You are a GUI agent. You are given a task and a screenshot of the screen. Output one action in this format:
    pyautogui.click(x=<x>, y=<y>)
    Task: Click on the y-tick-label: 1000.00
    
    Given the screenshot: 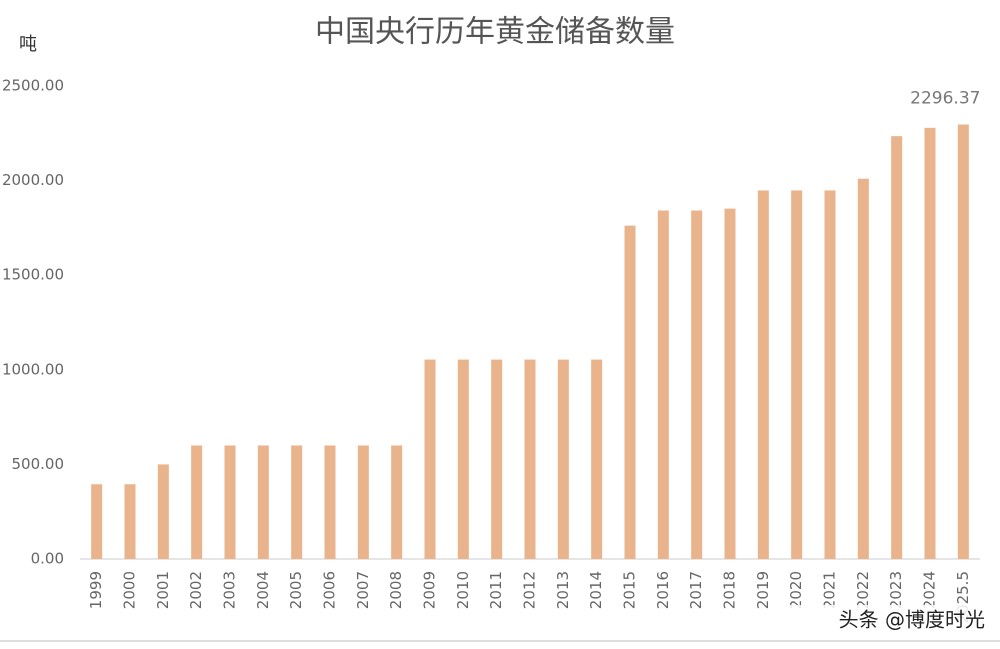 What is the action you would take?
    pyautogui.click(x=33, y=369)
    